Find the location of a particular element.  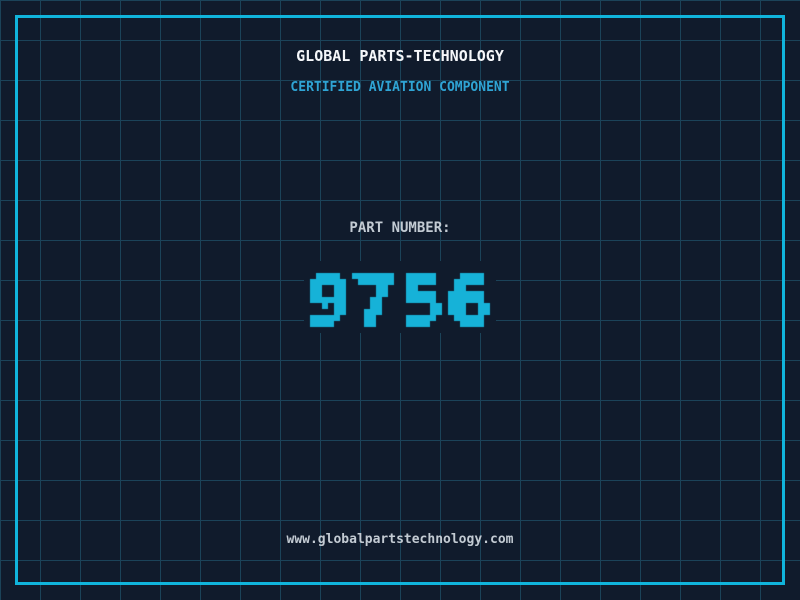

company-title: GLOBAL PARTS-TECHNOLOGY is located at coordinates (400, 56).